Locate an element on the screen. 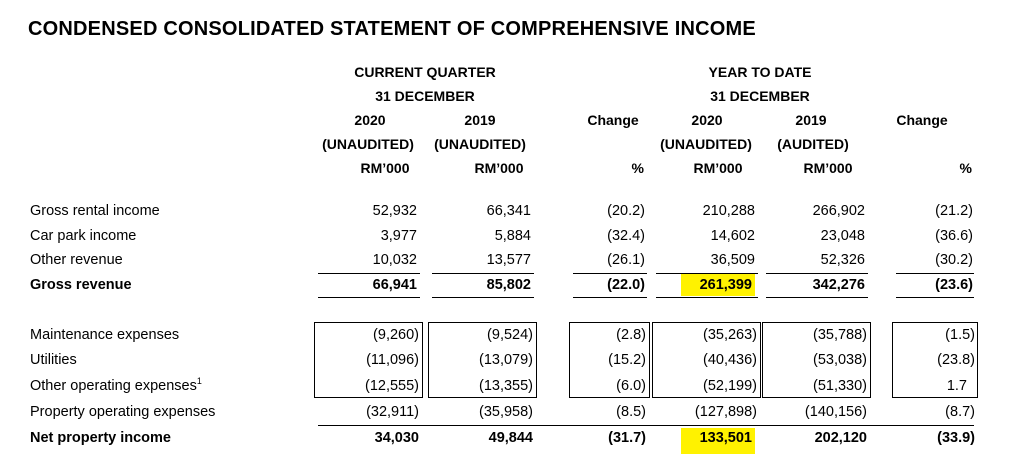 The width and height of the screenshot is (1024, 459). cell-ychg: (1.5) is located at coordinates (960, 335).